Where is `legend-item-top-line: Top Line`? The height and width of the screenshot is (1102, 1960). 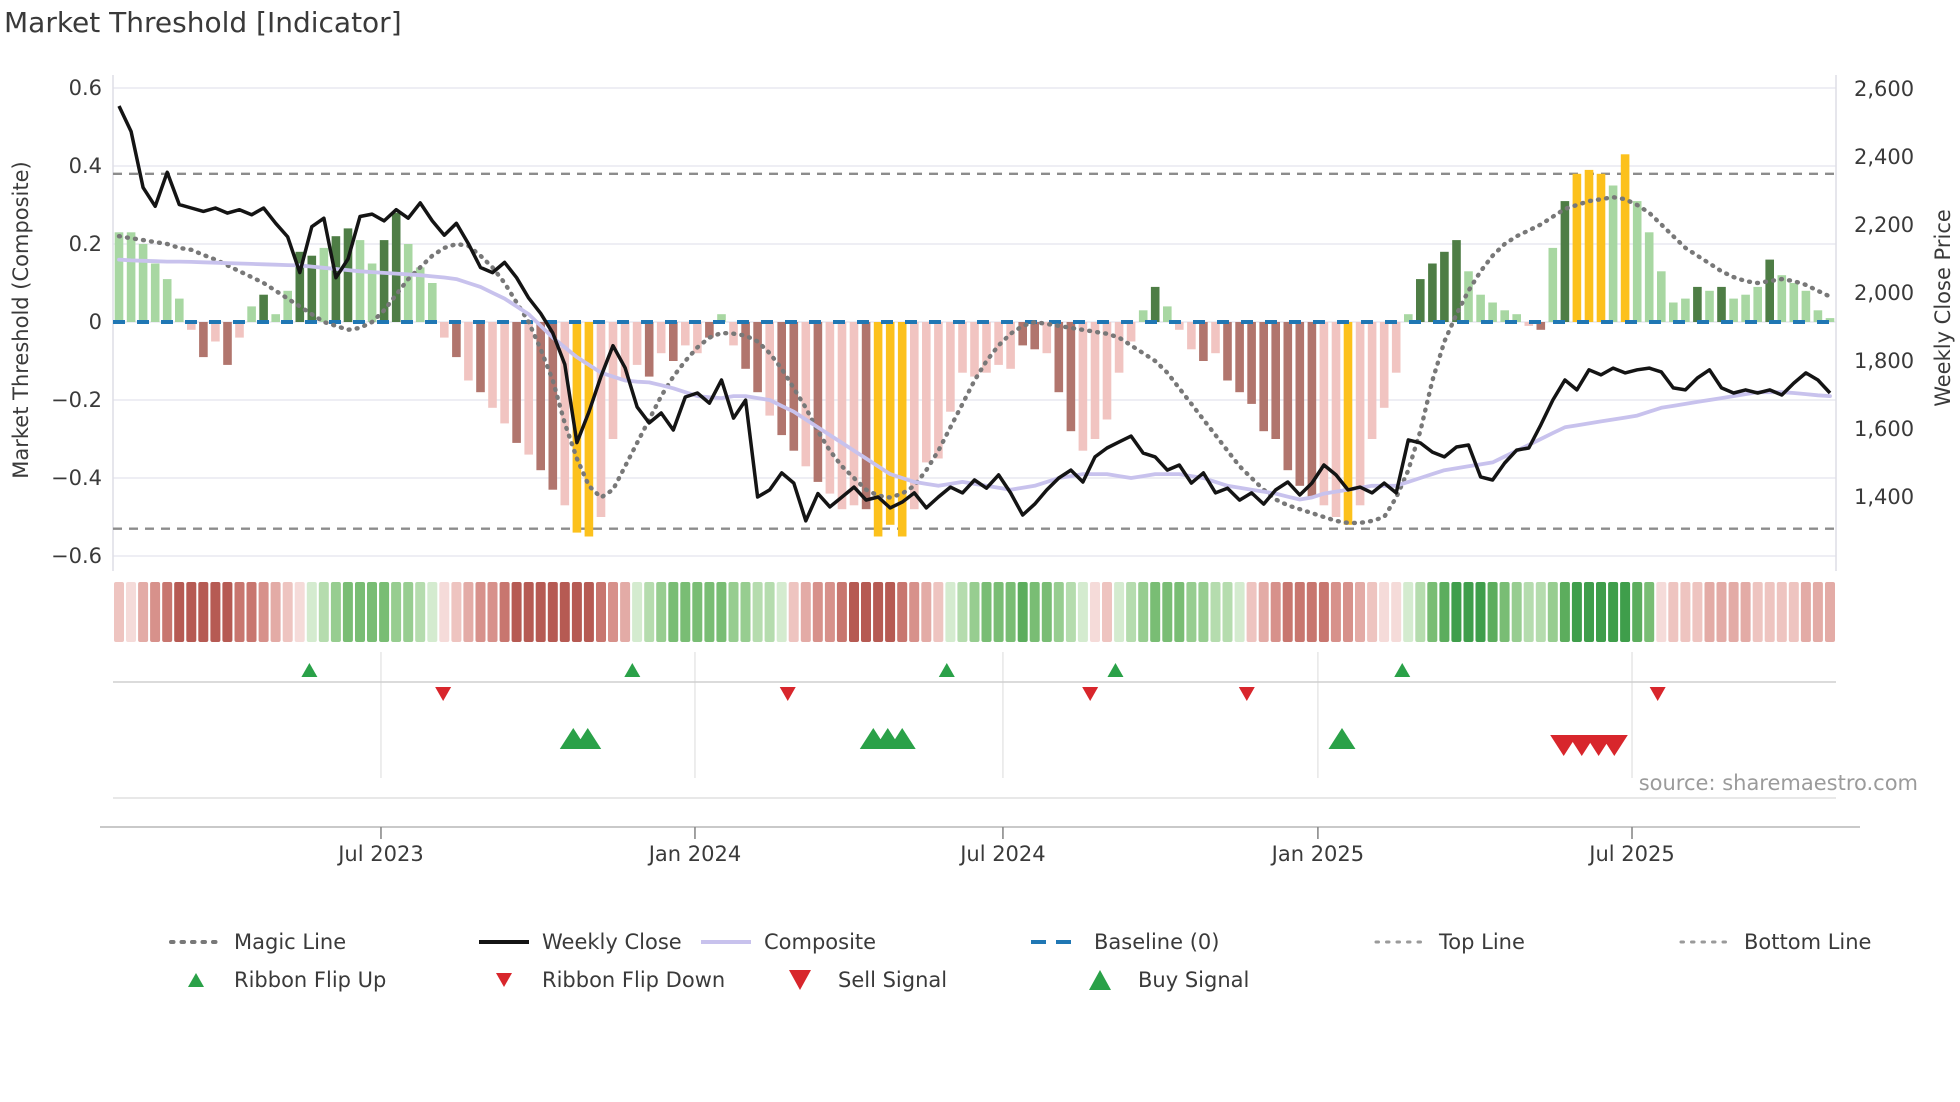 legend-item-top-line: Top Line is located at coordinates (1449, 942).